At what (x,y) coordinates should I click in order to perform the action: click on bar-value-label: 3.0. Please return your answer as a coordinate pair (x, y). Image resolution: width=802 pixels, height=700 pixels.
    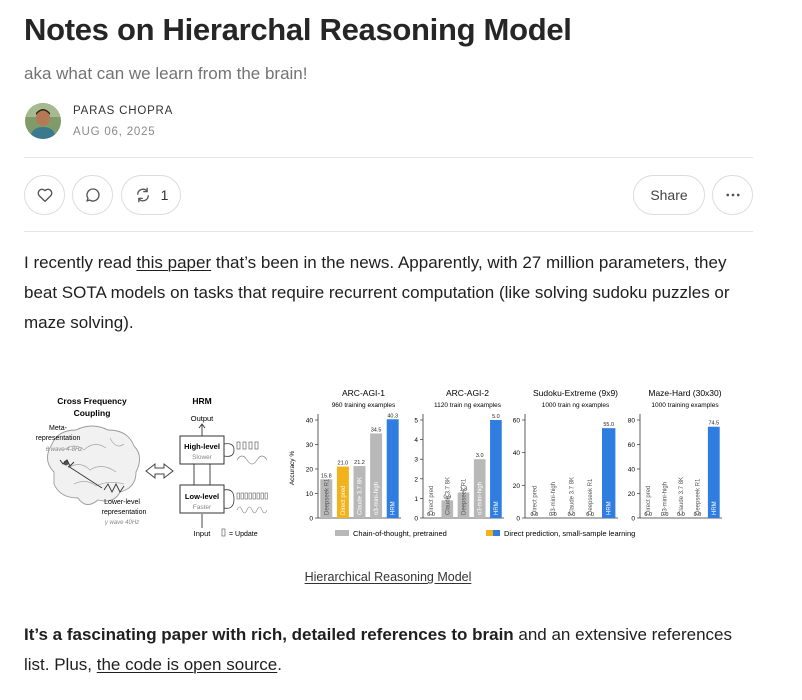
    Looking at the image, I should click on (480, 456).